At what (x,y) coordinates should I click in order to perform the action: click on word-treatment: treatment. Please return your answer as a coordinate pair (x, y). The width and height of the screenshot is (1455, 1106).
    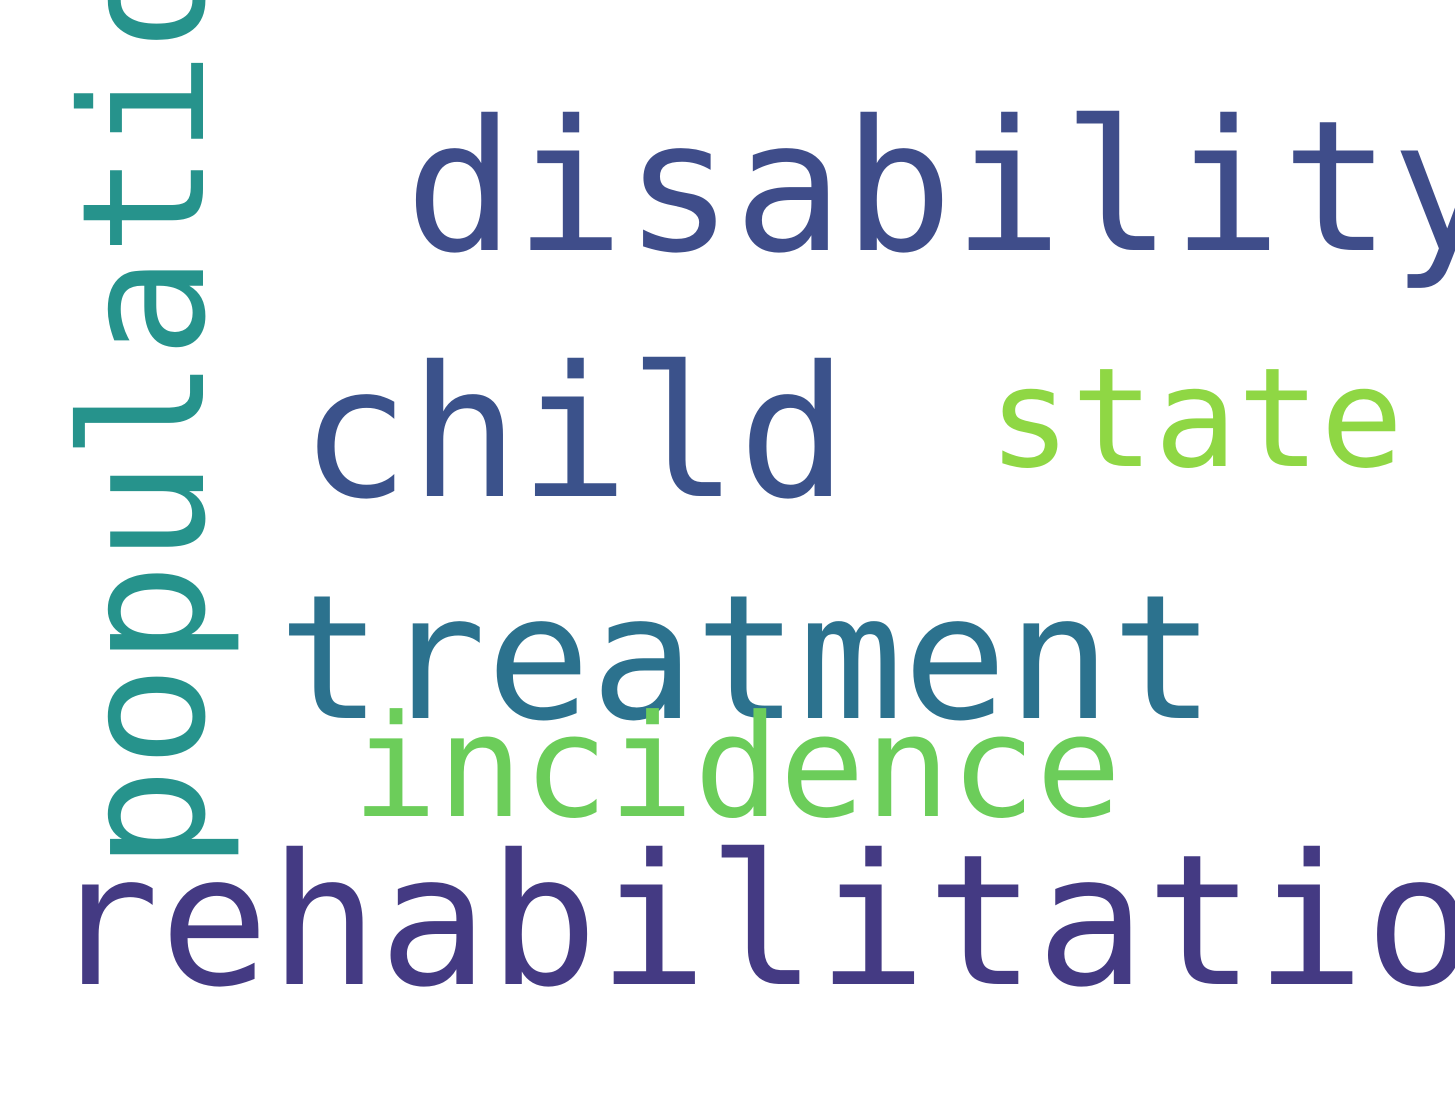
    Looking at the image, I should click on (747, 658).